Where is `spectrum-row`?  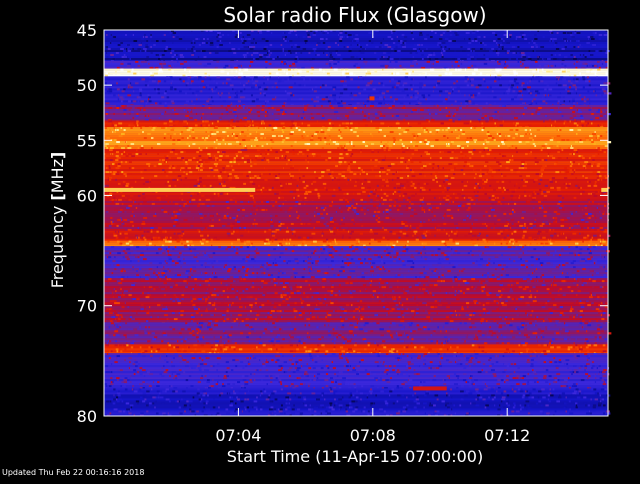 spectrum-row is located at coordinates (356, 99).